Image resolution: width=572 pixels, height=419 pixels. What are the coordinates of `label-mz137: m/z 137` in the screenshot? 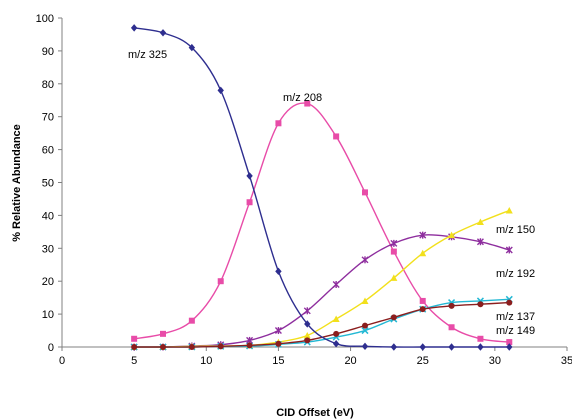 It's located at (515, 317).